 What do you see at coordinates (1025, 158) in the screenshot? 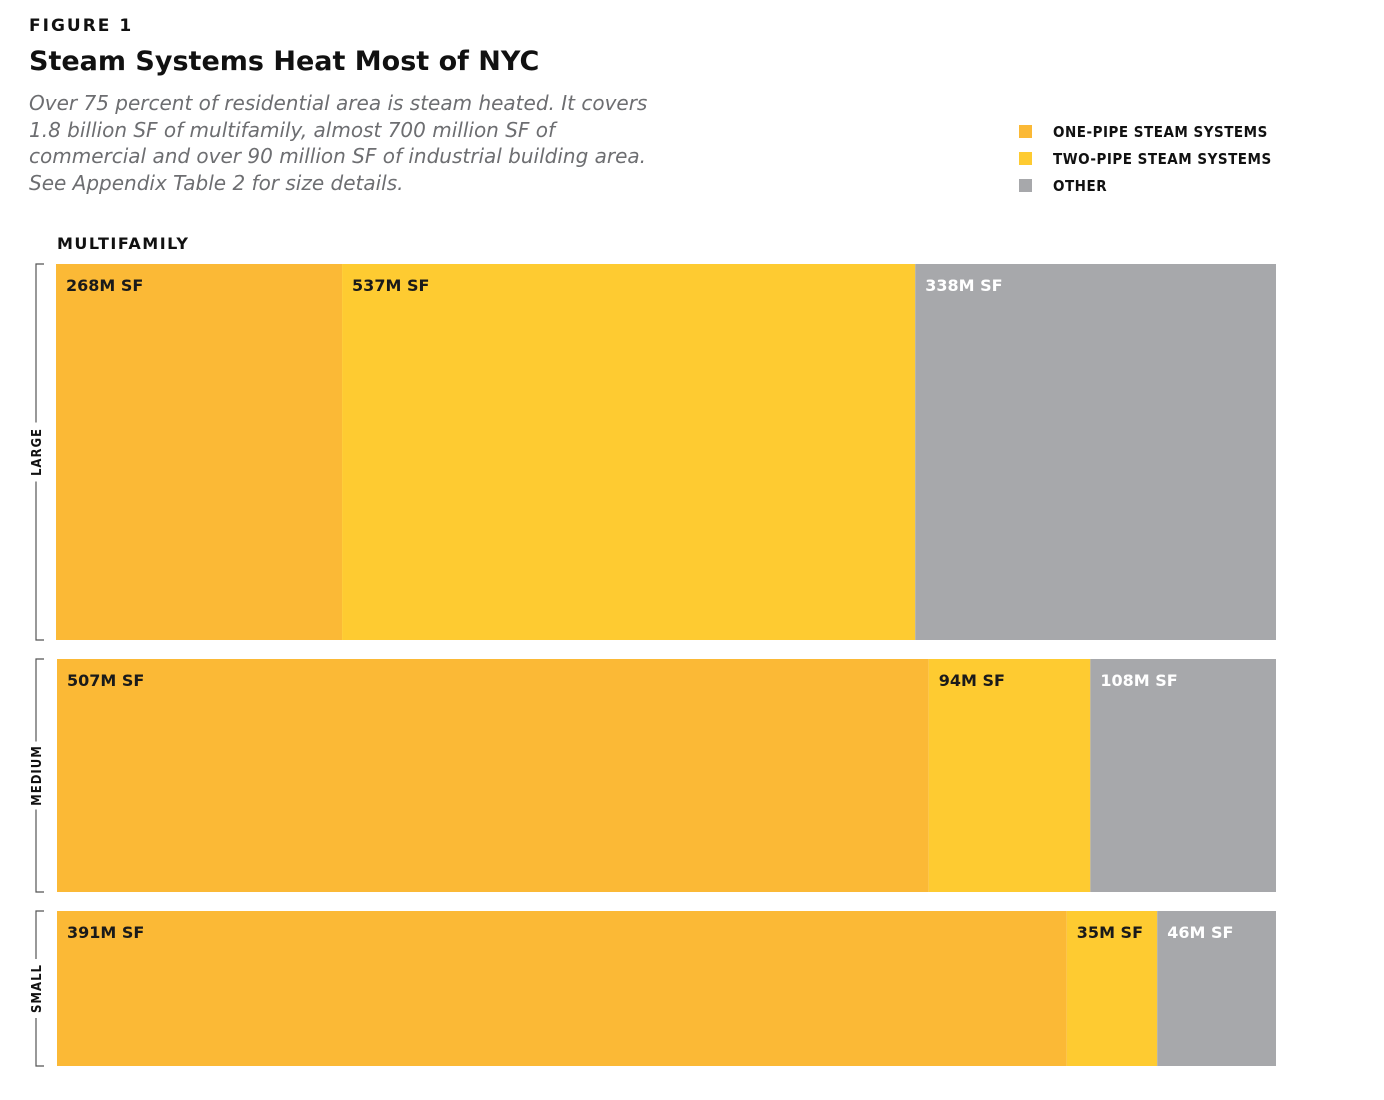
I see `legend-swatch-two-pipe` at bounding box center [1025, 158].